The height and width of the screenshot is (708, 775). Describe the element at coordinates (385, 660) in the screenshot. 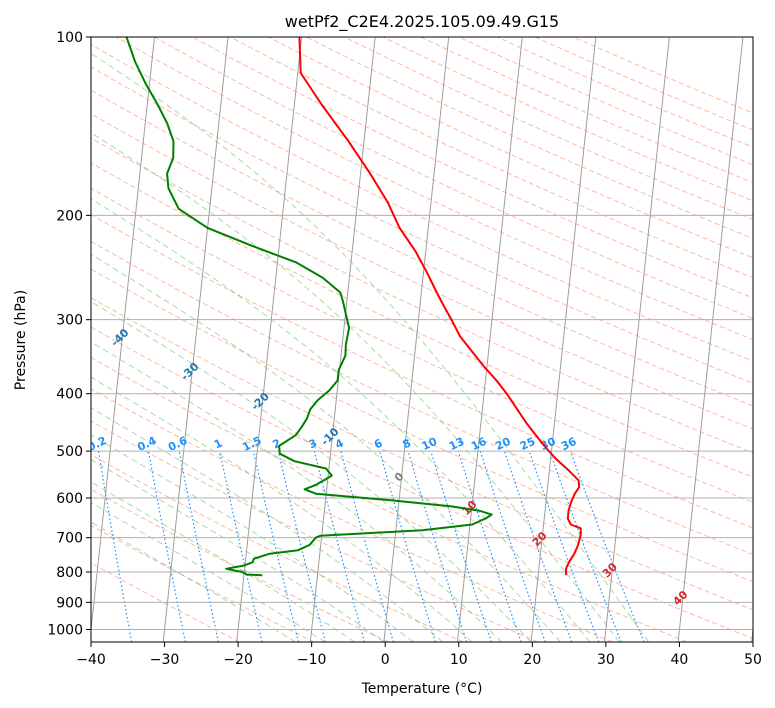

I see `x-tick-label: 0` at that location.